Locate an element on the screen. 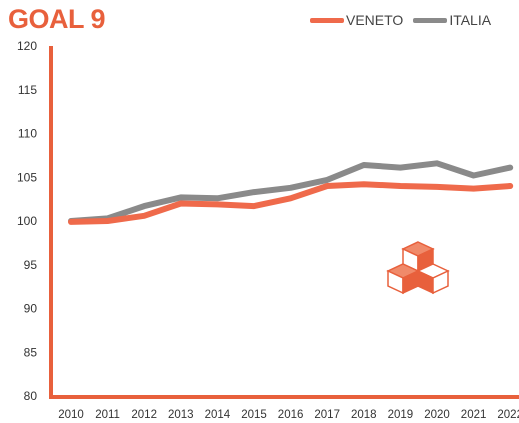 The image size is (519, 423). y-tick-label: 100 is located at coordinates (27, 221).